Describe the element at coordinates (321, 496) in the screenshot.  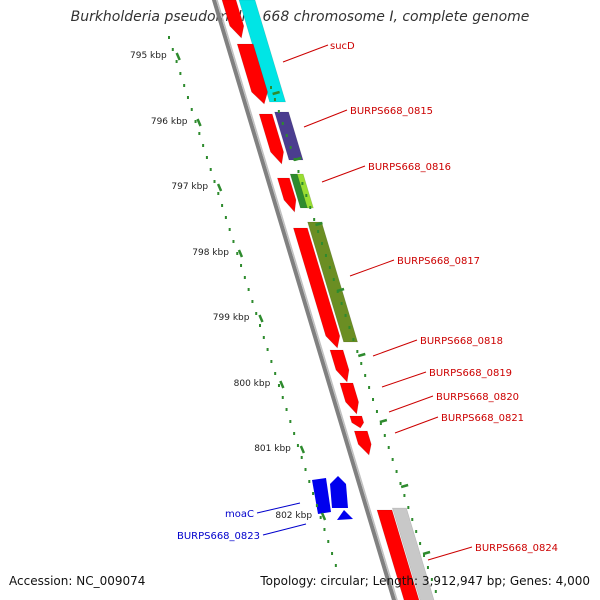
I see `gene-glyph-moaC` at that location.